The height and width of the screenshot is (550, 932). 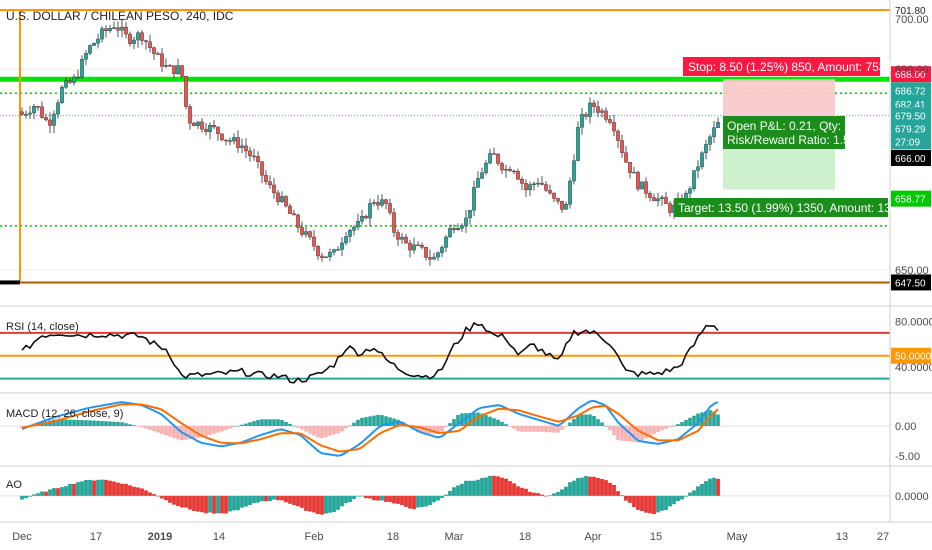 What do you see at coordinates (460, 431) in the screenshot?
I see `macd-panel: 0.00 -5.00` at bounding box center [460, 431].